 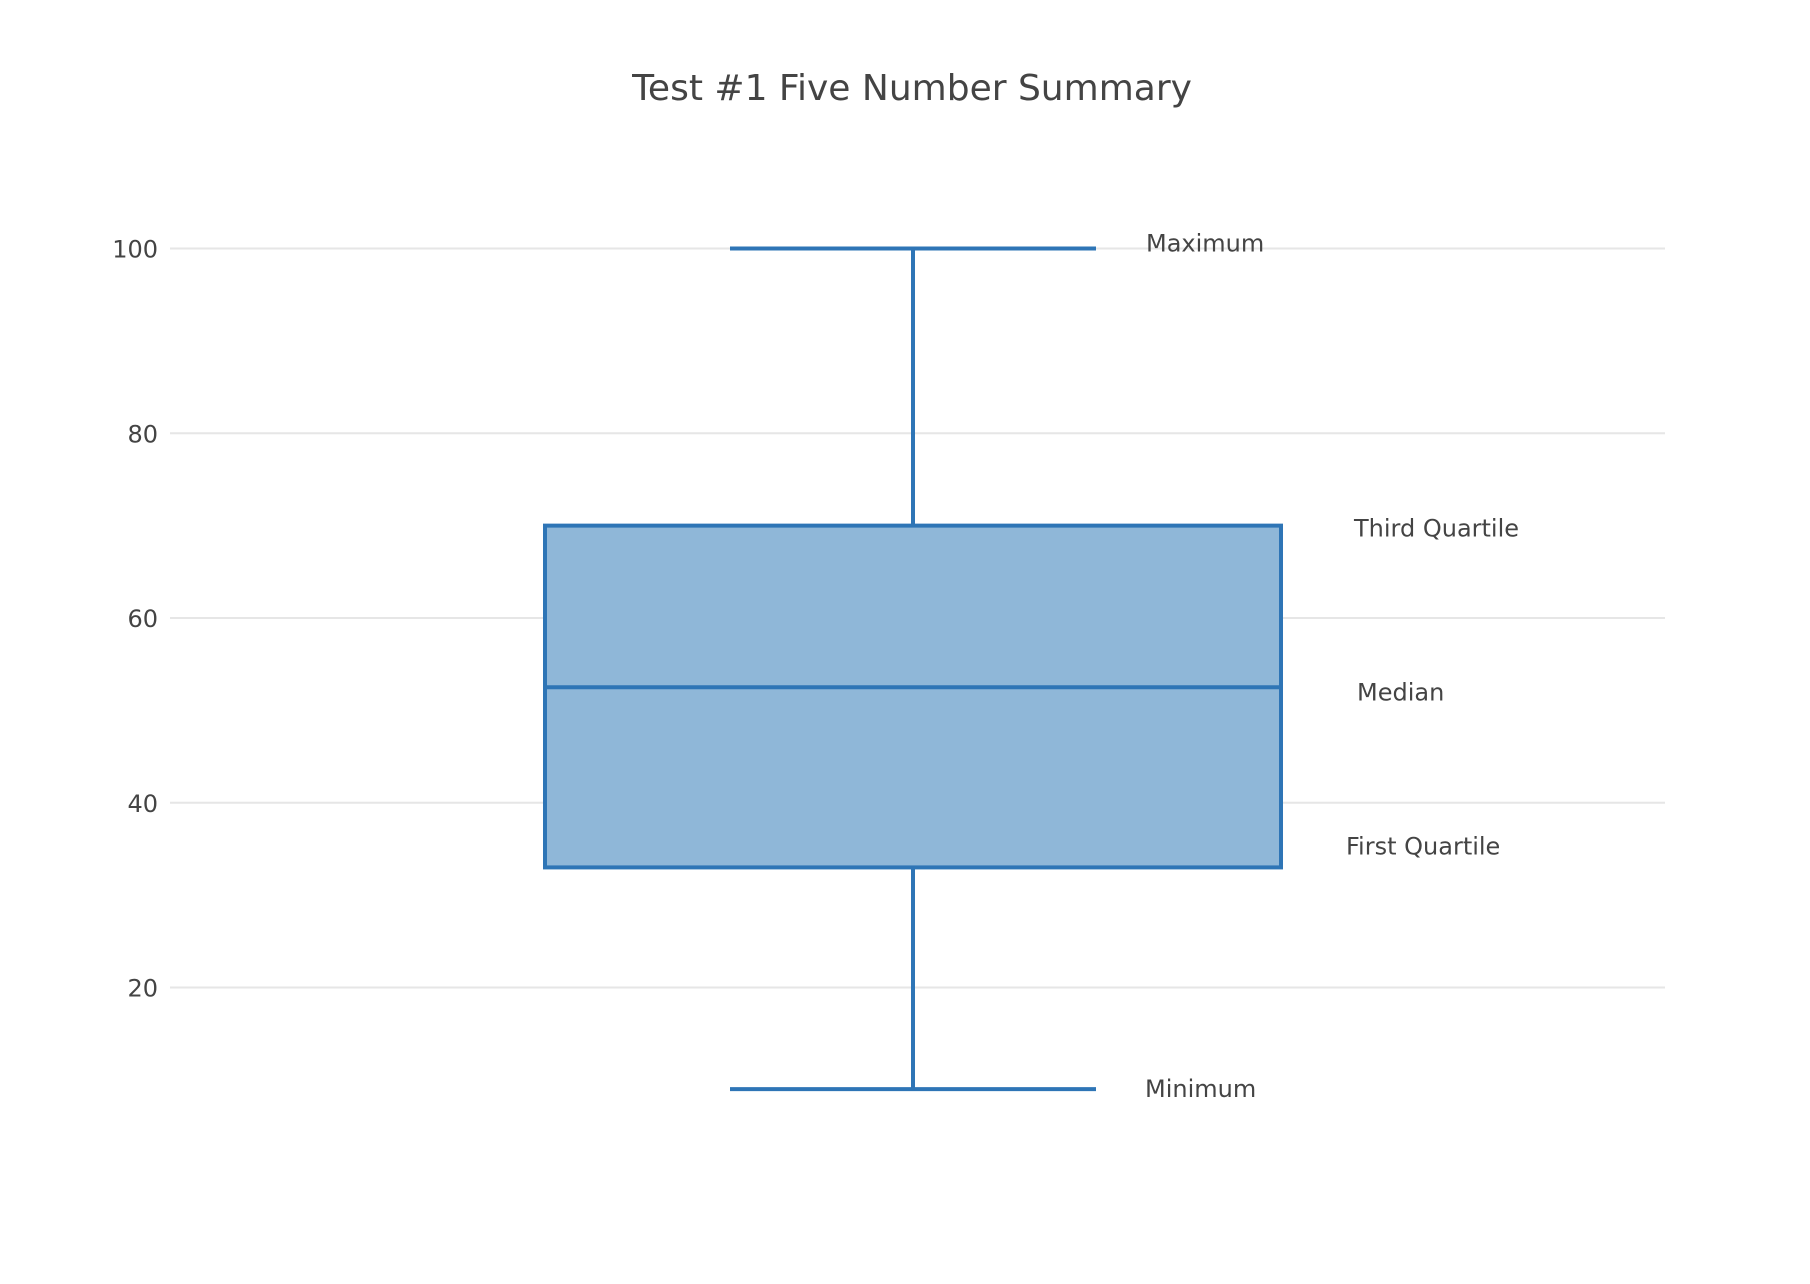 I want to click on annotation-third-quartile: Third Quartile, so click(x=1436, y=529).